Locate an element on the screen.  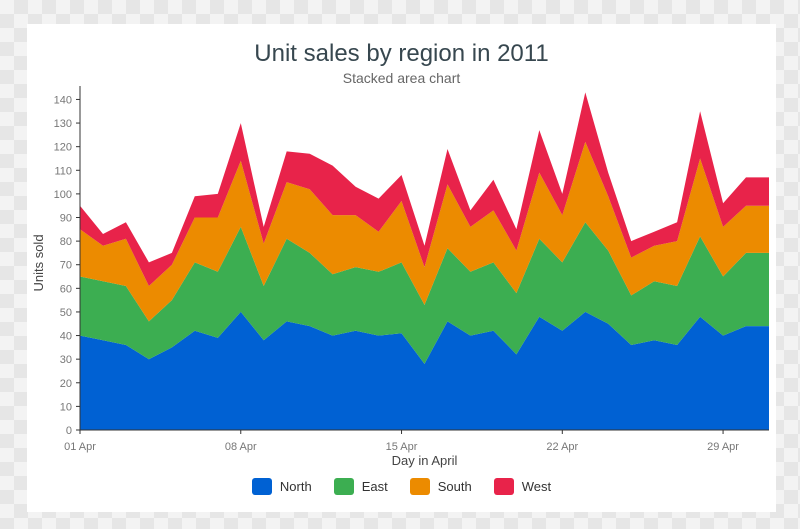
legend-label: South is located at coordinates (454, 486).